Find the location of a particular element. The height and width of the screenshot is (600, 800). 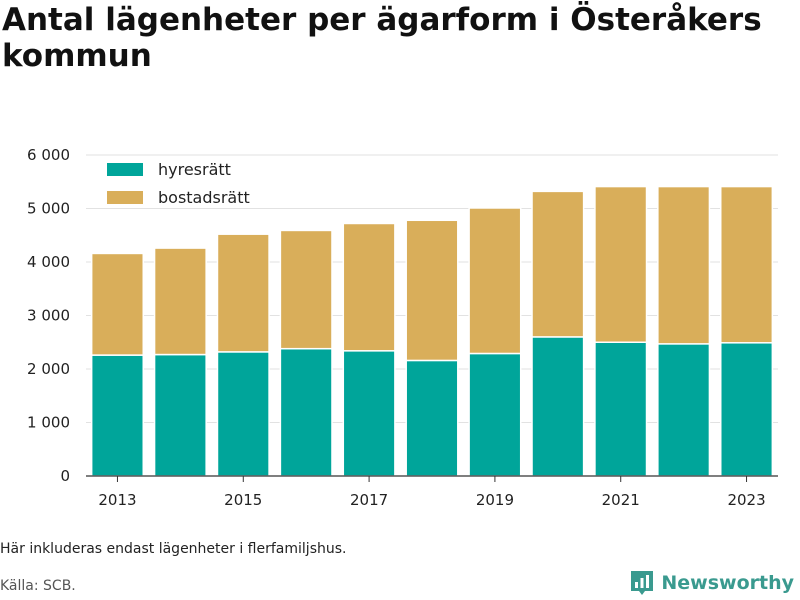

y-tick-label: 2 000 is located at coordinates (48, 369).